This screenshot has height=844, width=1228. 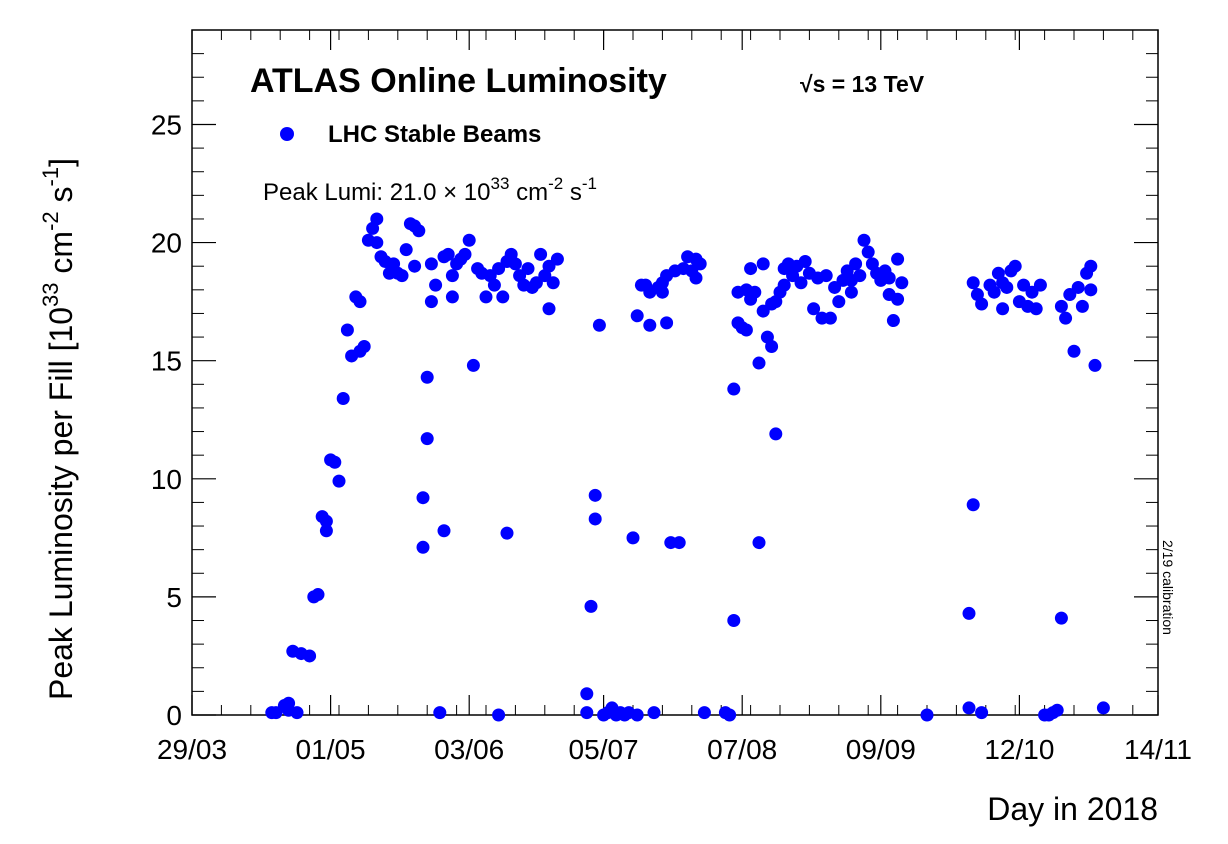 I want to click on y-tick-label: 25, so click(x=166, y=124).